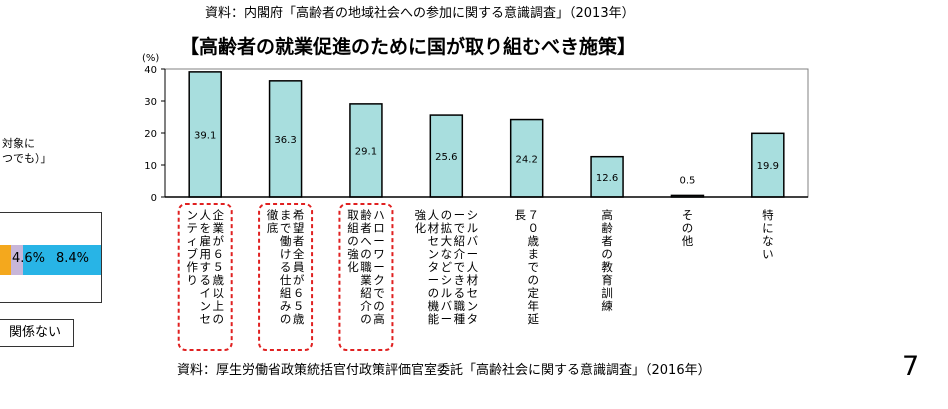 The height and width of the screenshot is (409, 948). What do you see at coordinates (768, 241) in the screenshot?
I see `category-label-char: な` at bounding box center [768, 241].